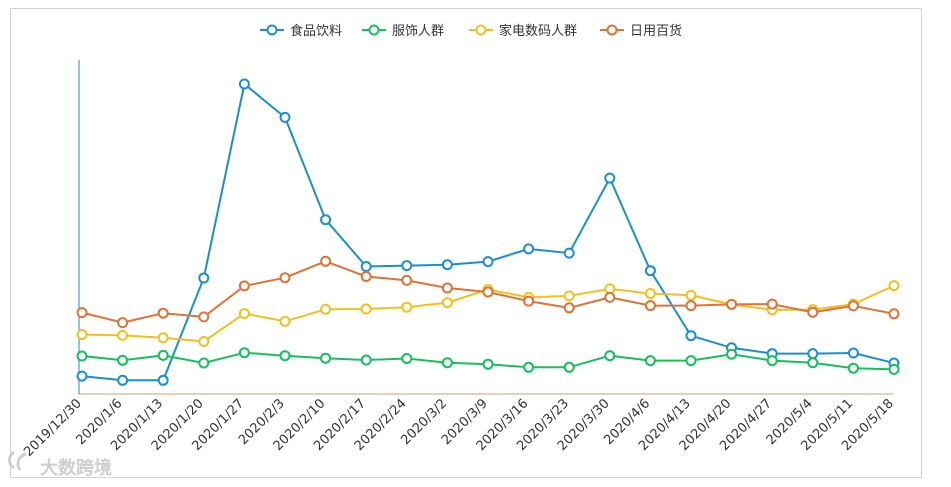  Describe the element at coordinates (53, 428) in the screenshot. I see `x-tick-label: 2019/12/30` at that location.